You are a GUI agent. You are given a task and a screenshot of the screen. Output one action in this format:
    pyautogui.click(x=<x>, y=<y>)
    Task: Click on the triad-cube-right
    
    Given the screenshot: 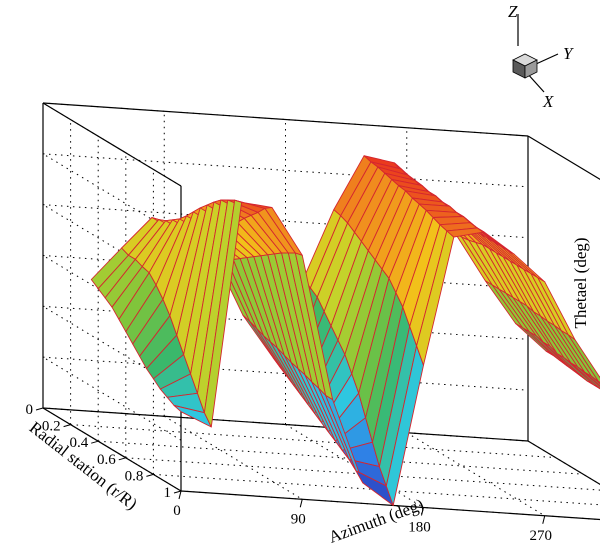 What is the action you would take?
    pyautogui.click(x=531, y=69)
    